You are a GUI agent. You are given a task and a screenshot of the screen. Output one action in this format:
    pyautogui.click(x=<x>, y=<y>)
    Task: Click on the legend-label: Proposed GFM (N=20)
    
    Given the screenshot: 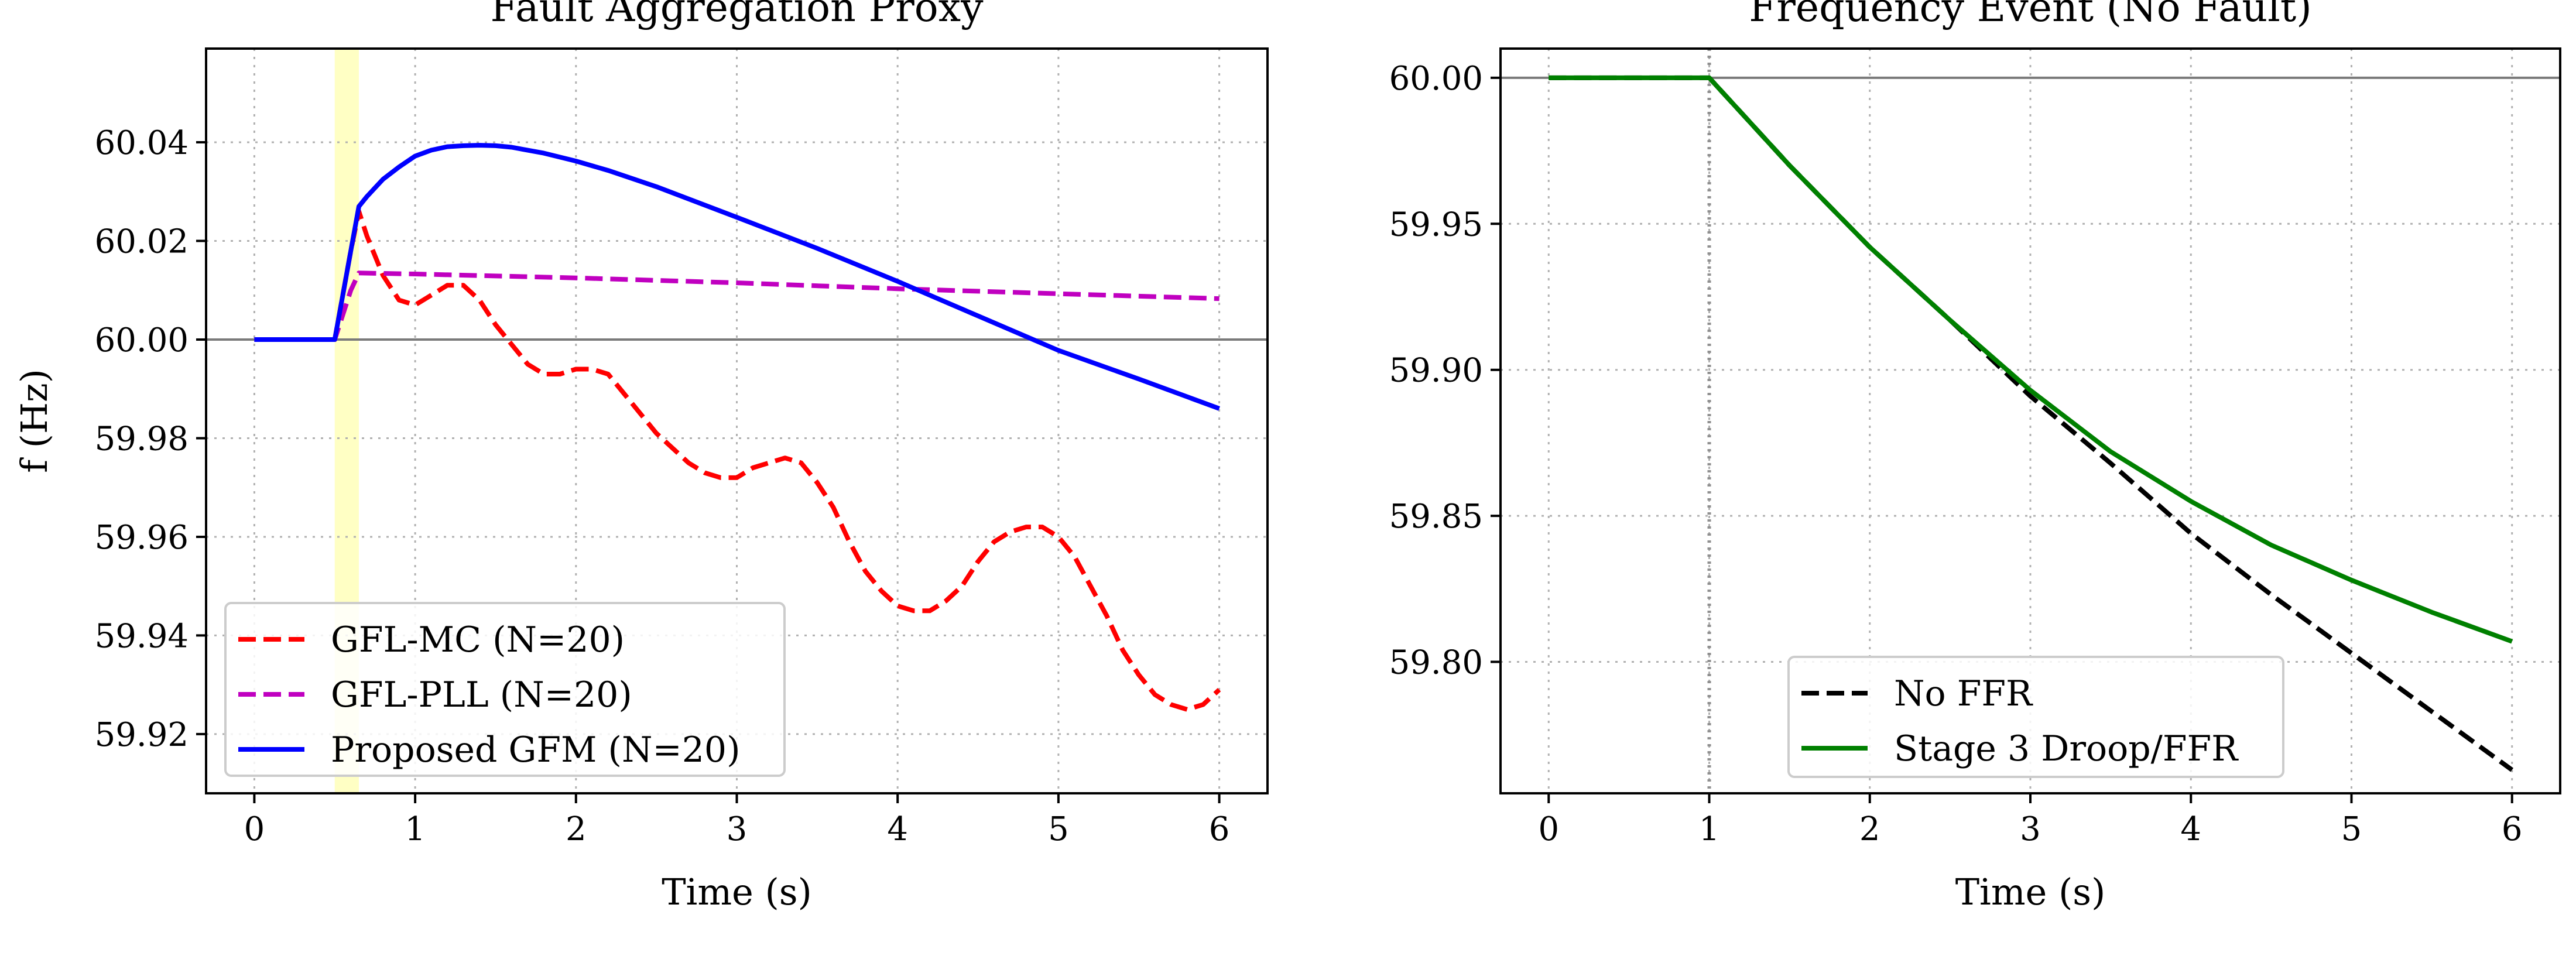 What is the action you would take?
    pyautogui.click(x=536, y=749)
    